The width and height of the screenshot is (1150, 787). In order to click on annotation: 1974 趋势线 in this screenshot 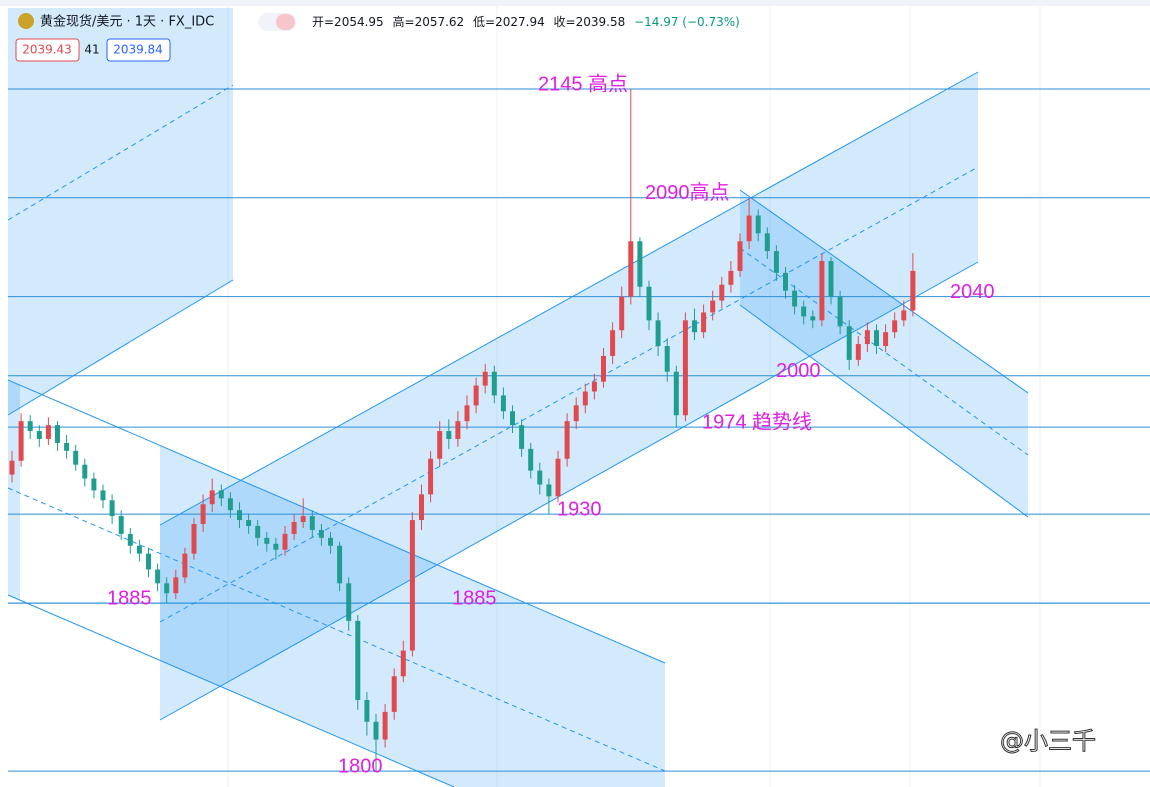, I will do `click(757, 421)`.